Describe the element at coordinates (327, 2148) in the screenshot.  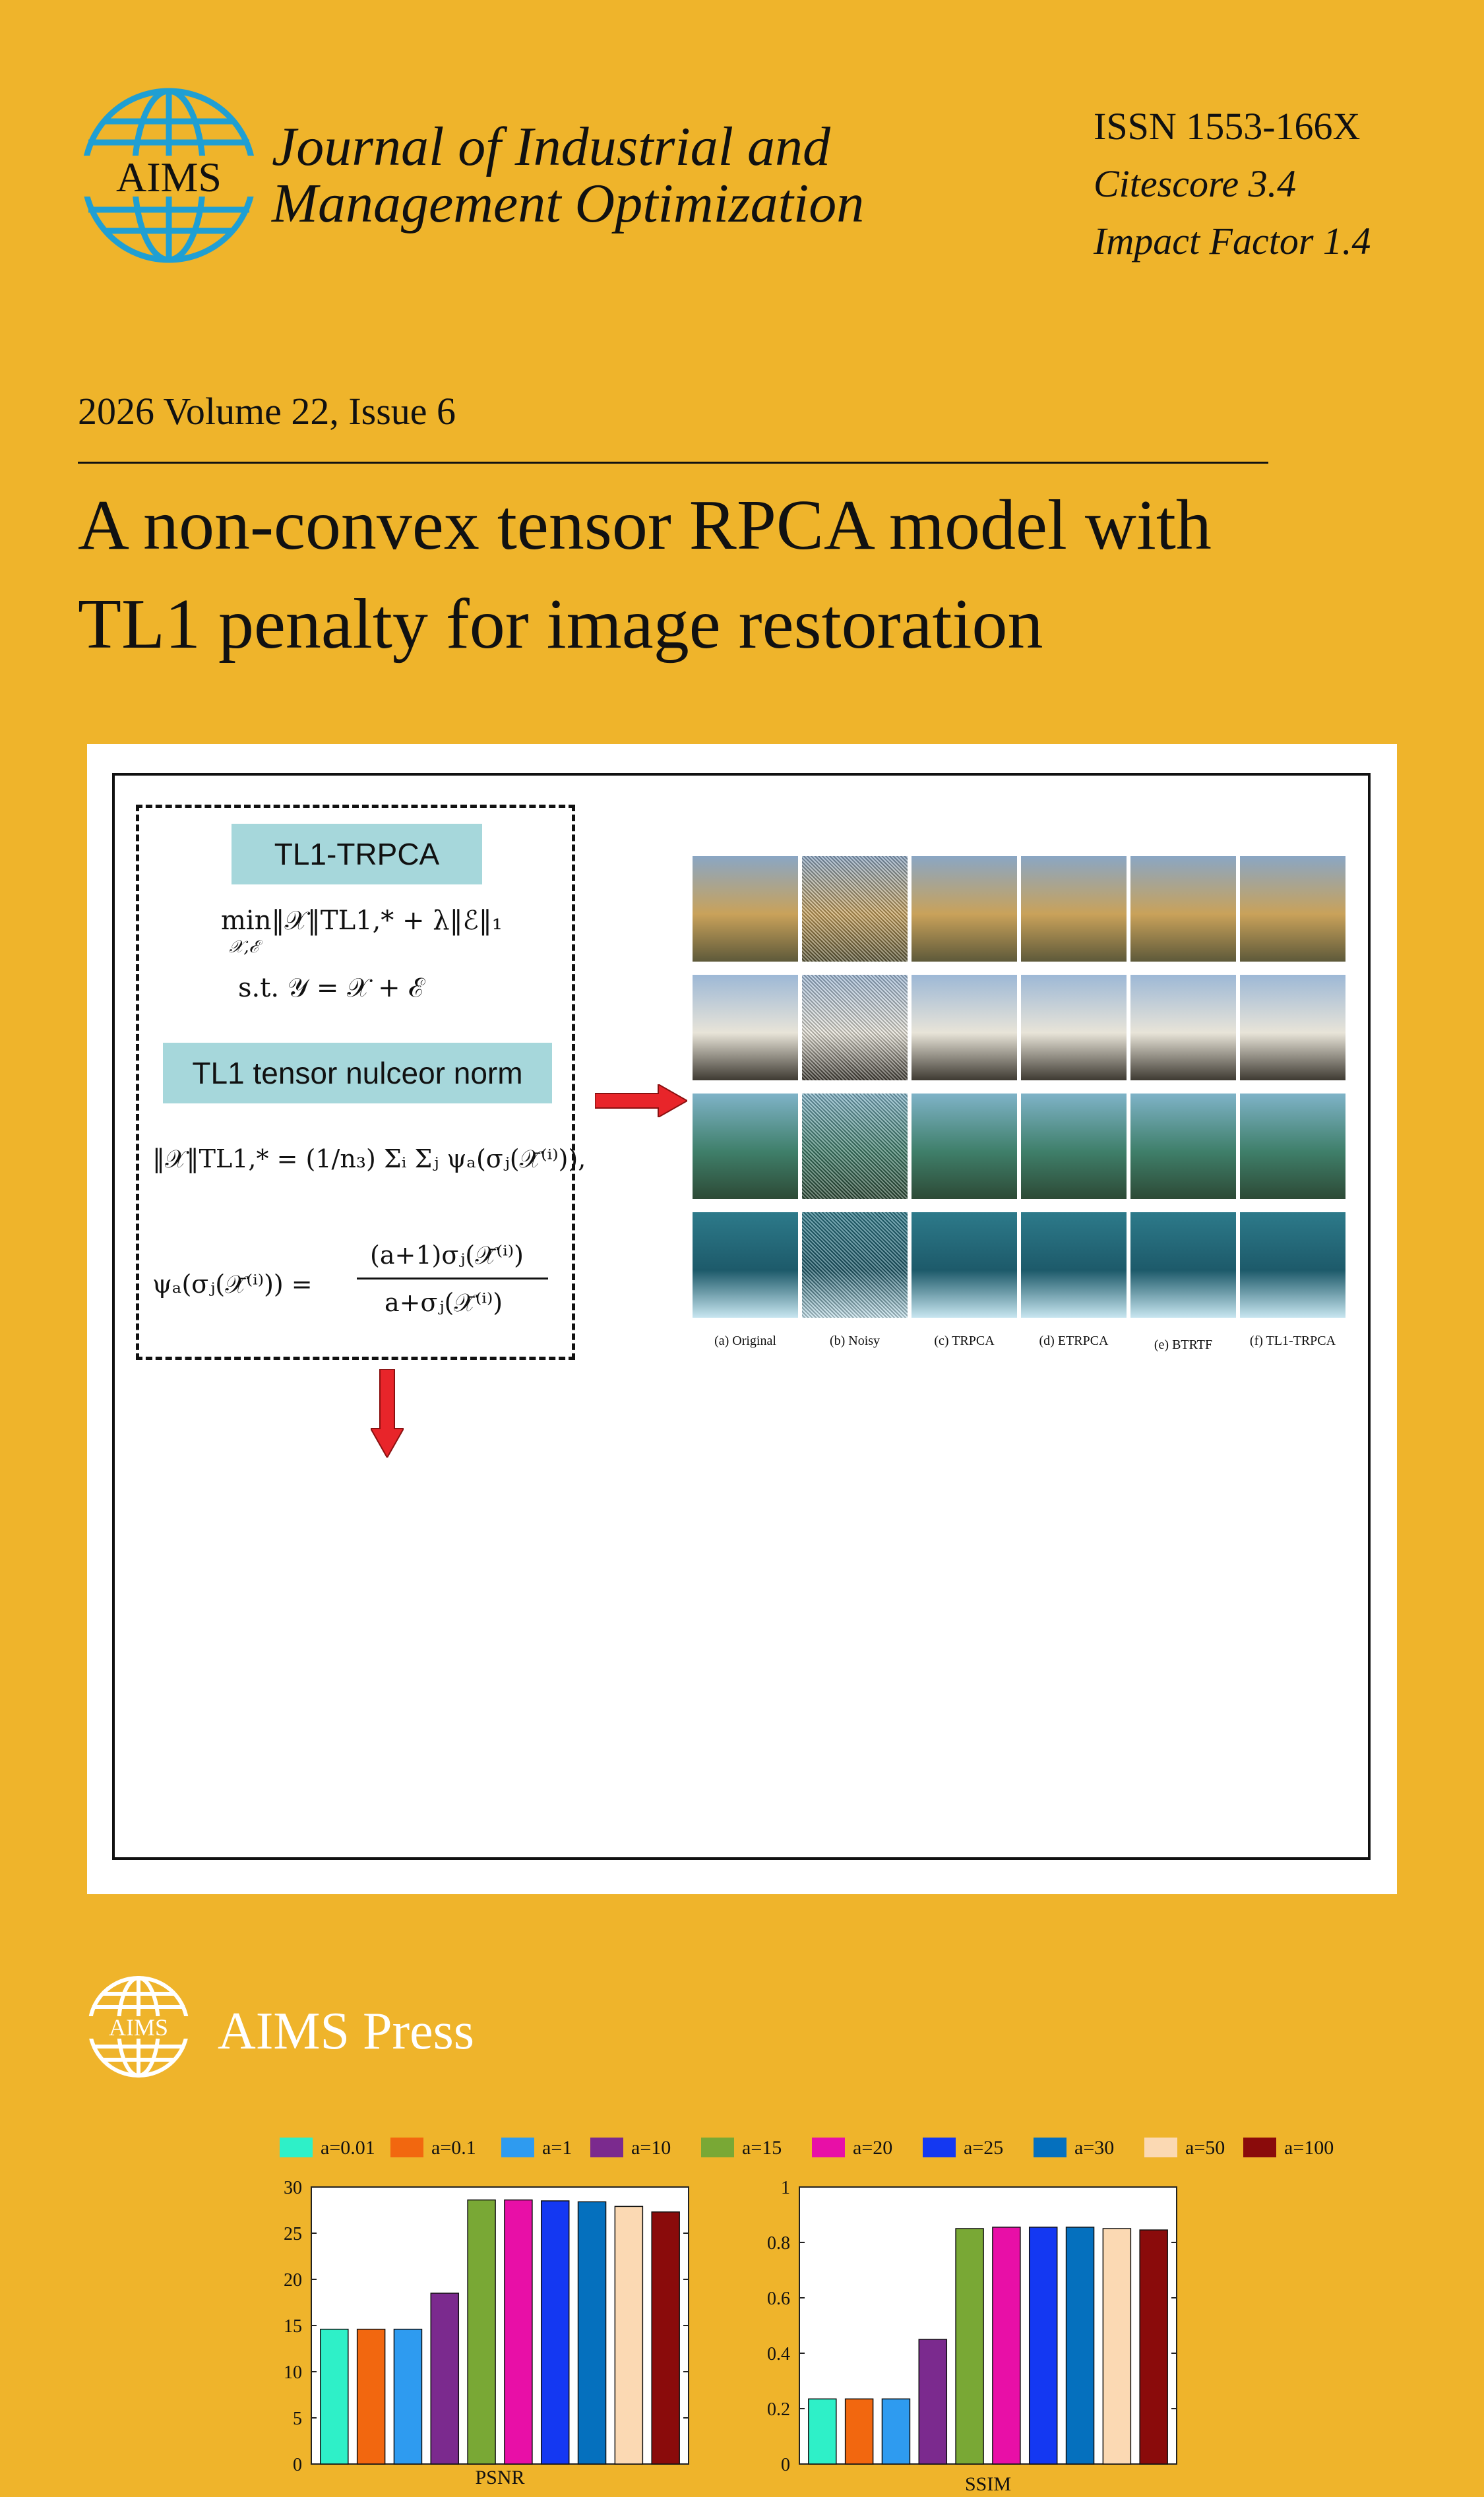
I see `legend-item-1: a=0.01` at that location.